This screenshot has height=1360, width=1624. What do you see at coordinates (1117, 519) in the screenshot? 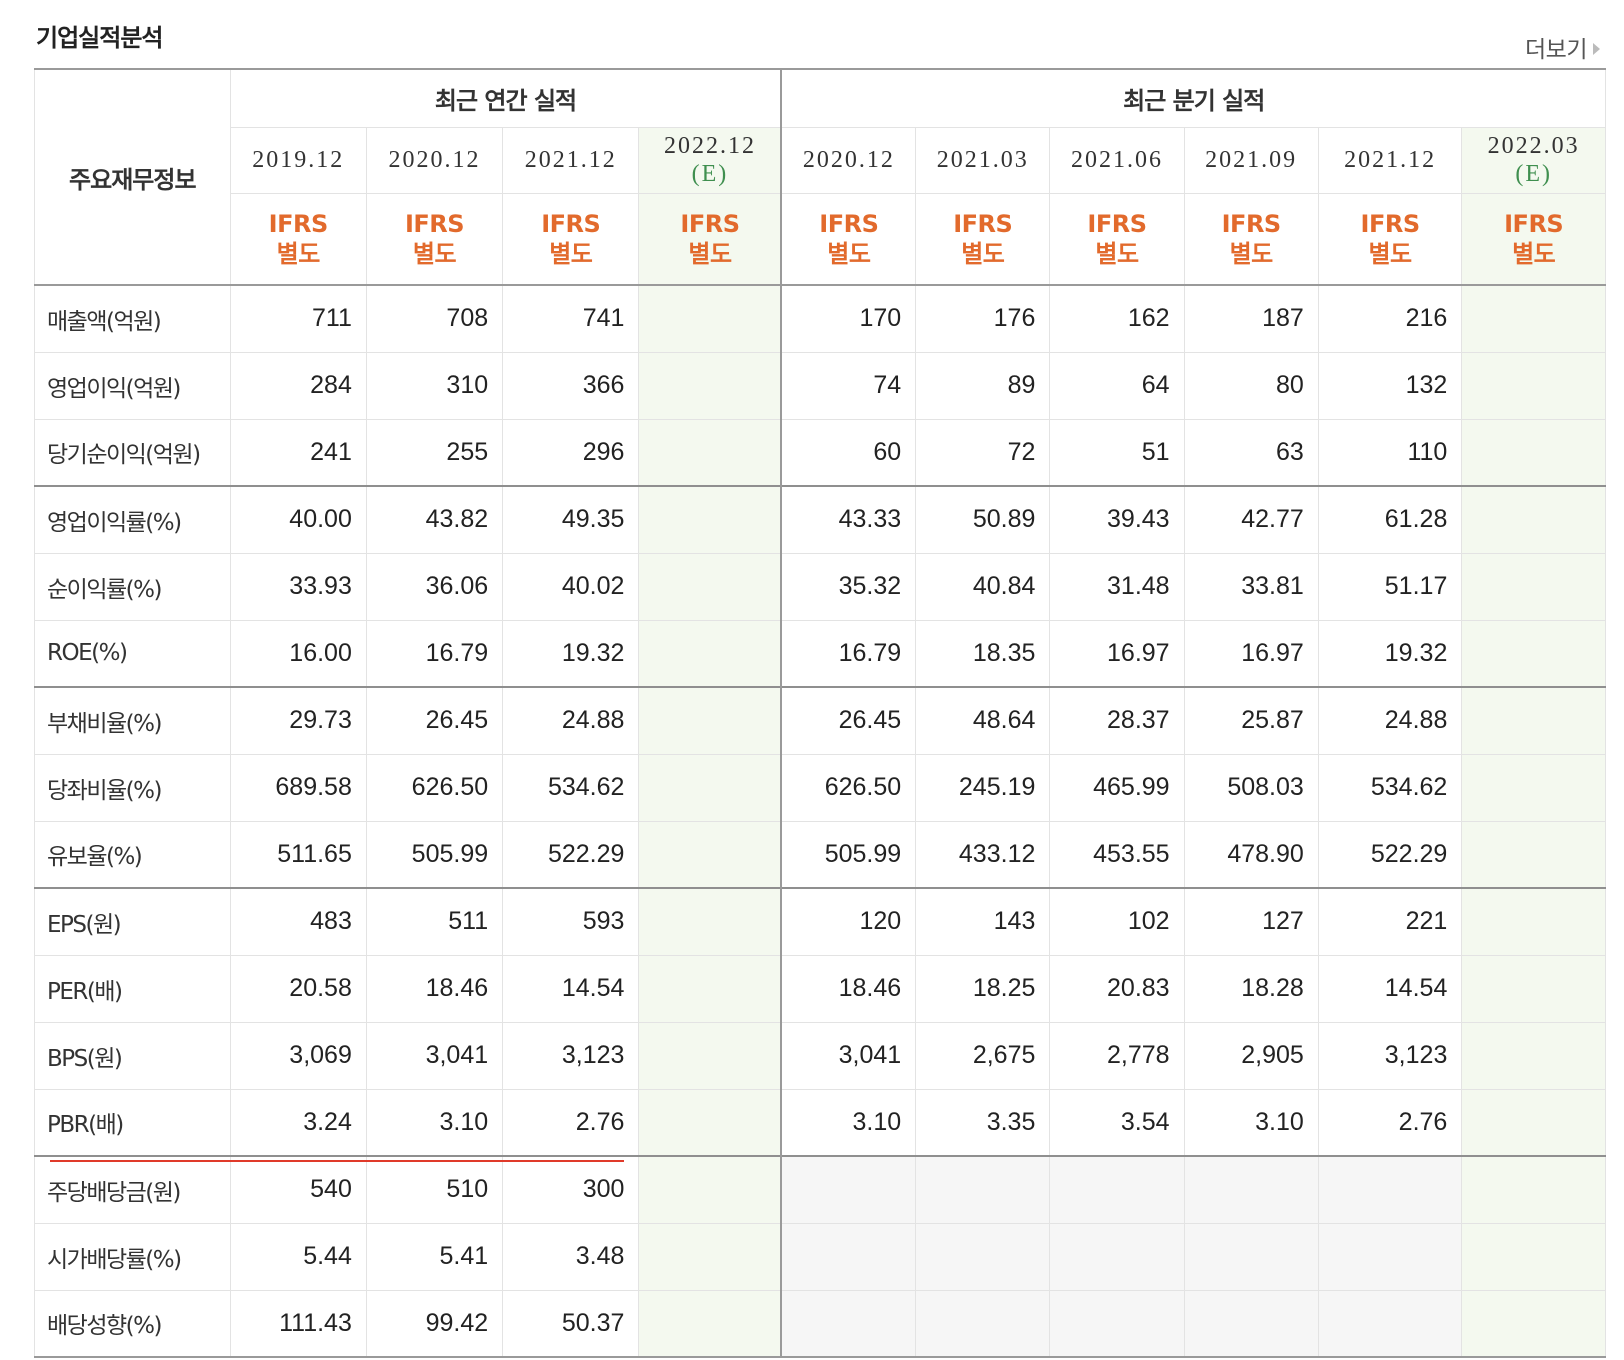
I see `table-cell: 39.43` at bounding box center [1117, 519].